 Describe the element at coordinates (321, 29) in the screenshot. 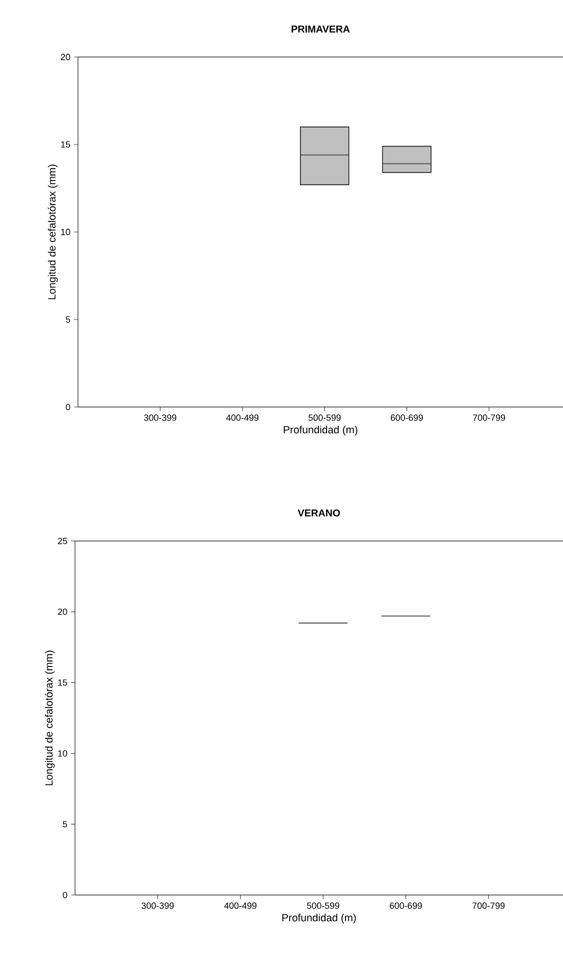

I see `chart-title: PRIMAVERA` at that location.